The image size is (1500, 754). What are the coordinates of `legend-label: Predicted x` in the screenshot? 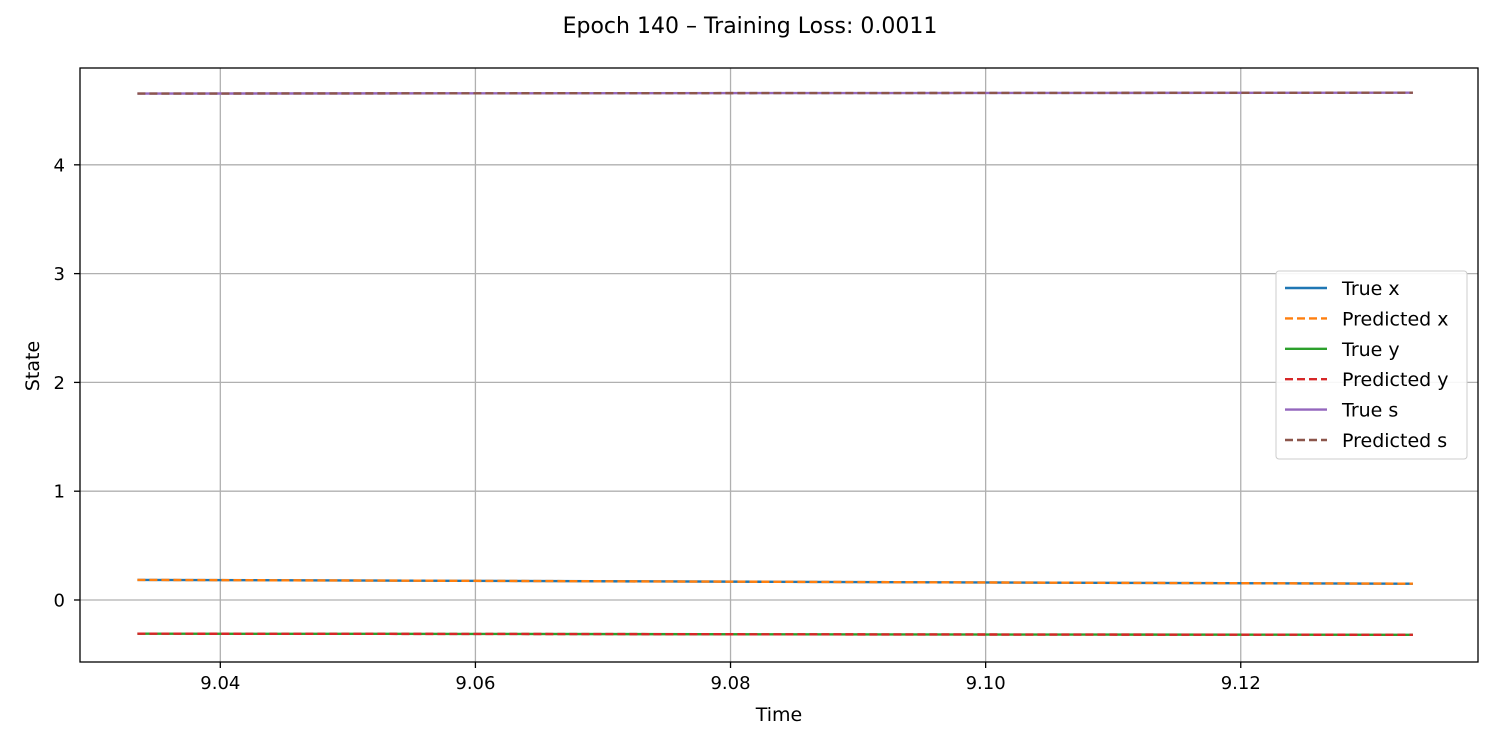 It's located at (1395, 319).